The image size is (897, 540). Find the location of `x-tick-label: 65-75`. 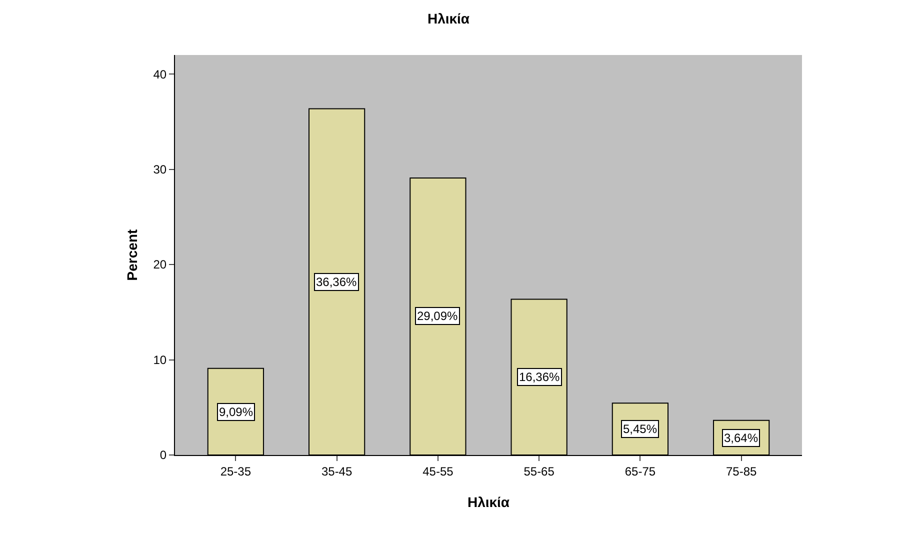

x-tick-label: 65-75 is located at coordinates (640, 471).